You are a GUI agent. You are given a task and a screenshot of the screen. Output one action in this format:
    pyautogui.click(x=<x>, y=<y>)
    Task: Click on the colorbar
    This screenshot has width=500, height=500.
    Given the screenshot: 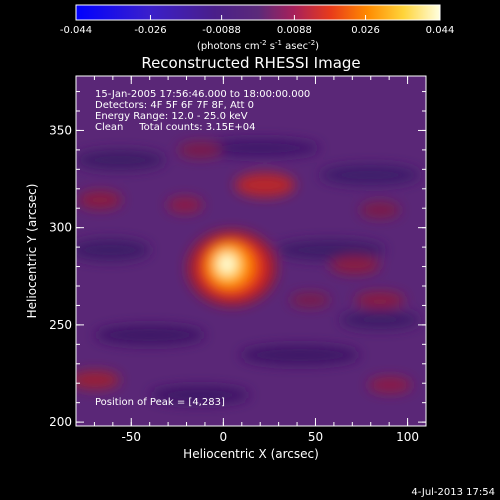 What is the action you would take?
    pyautogui.click(x=258, y=12)
    